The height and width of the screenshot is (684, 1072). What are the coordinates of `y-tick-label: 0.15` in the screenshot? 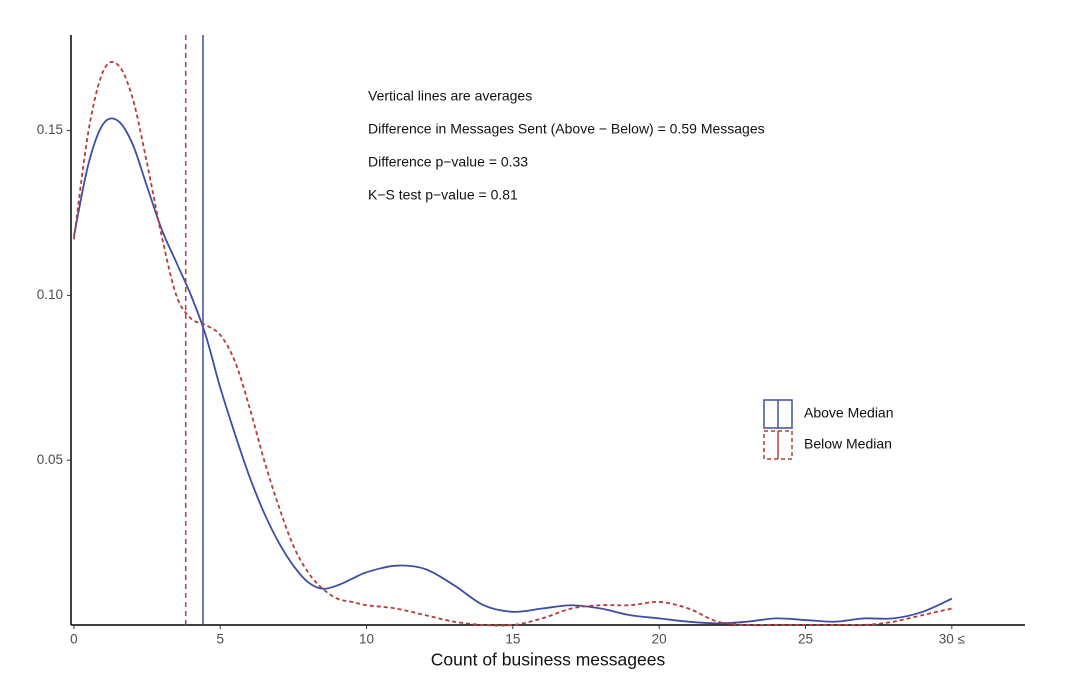 It's located at (50, 129).